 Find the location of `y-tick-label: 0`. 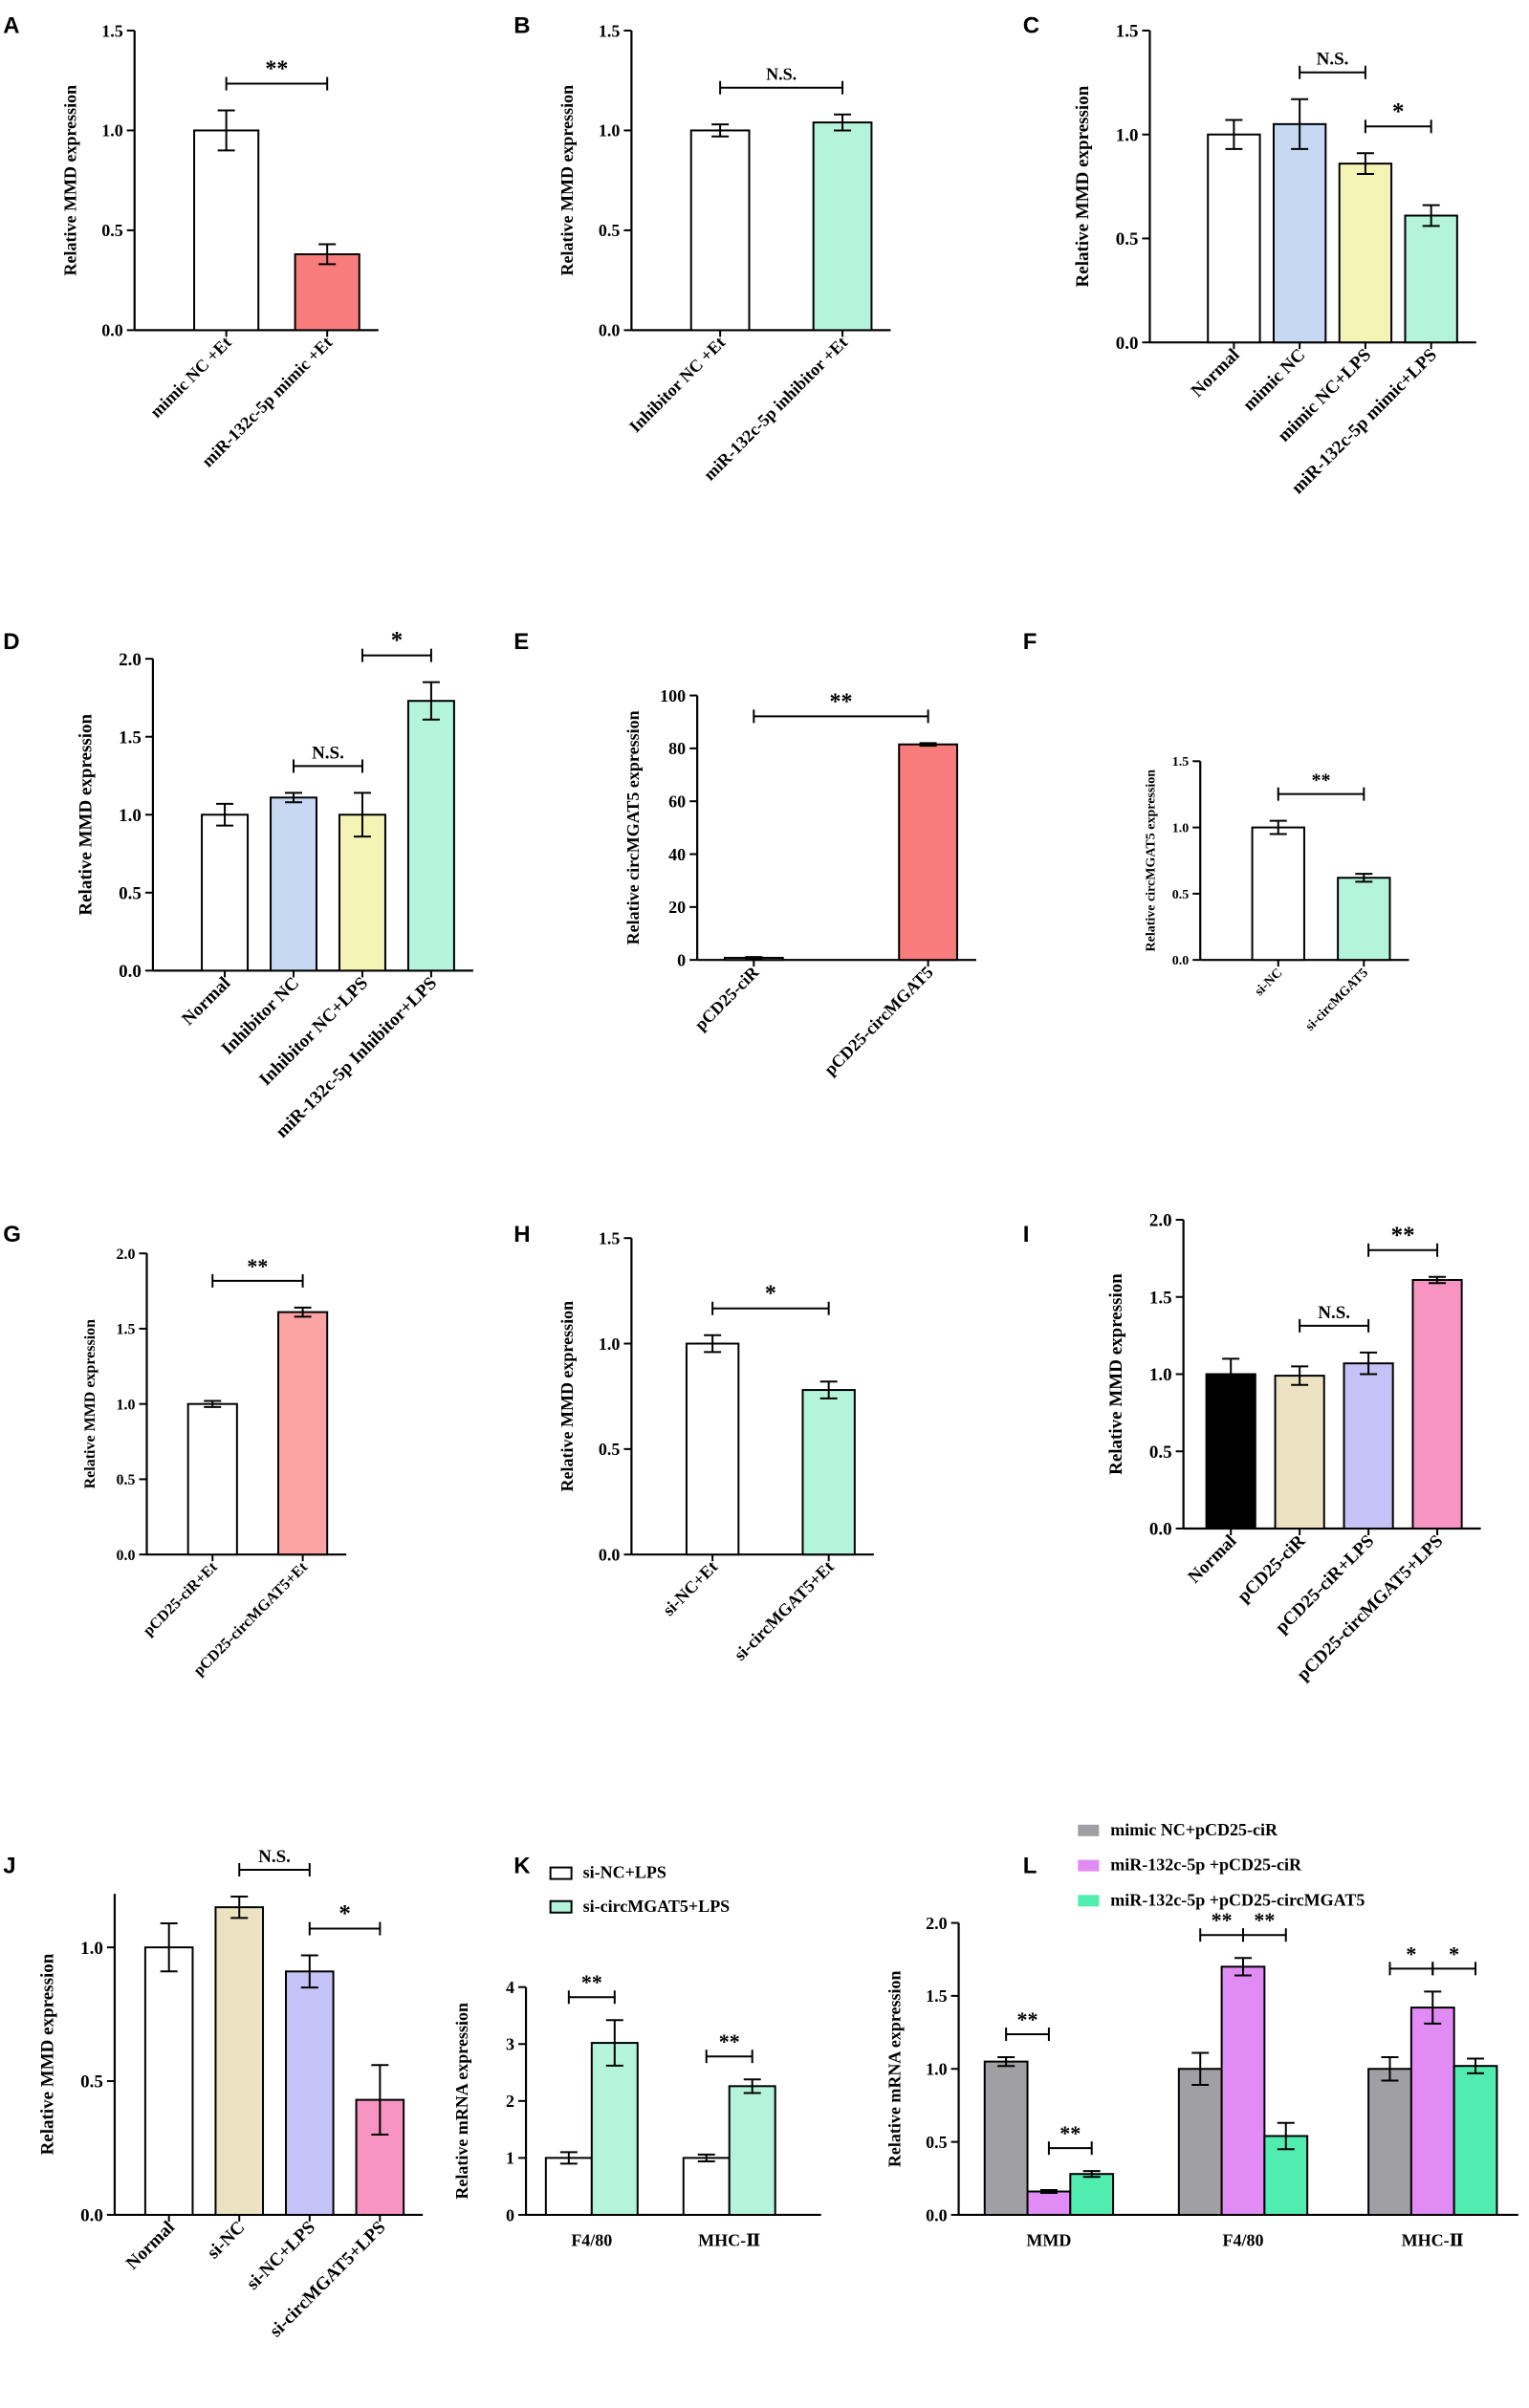

y-tick-label: 0 is located at coordinates (681, 959).